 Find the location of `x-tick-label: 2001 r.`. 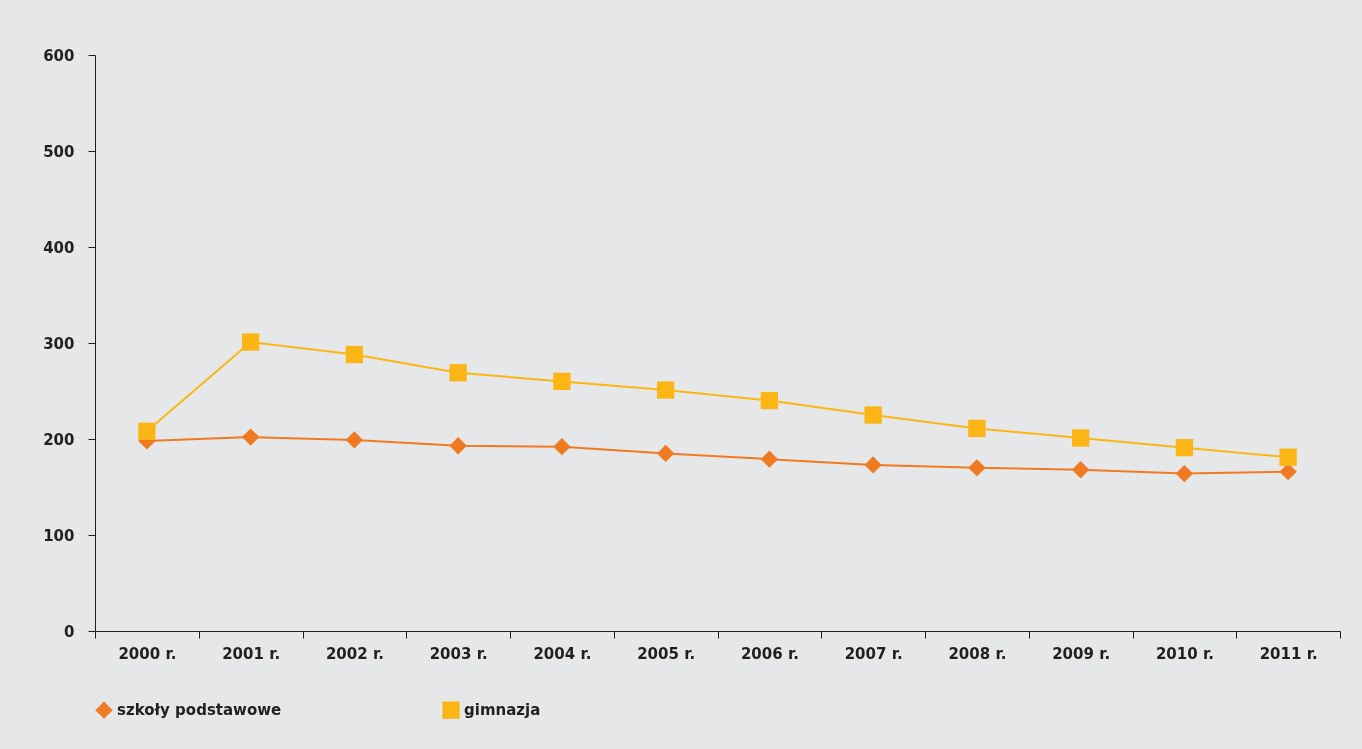

x-tick-label: 2001 r. is located at coordinates (251, 653).